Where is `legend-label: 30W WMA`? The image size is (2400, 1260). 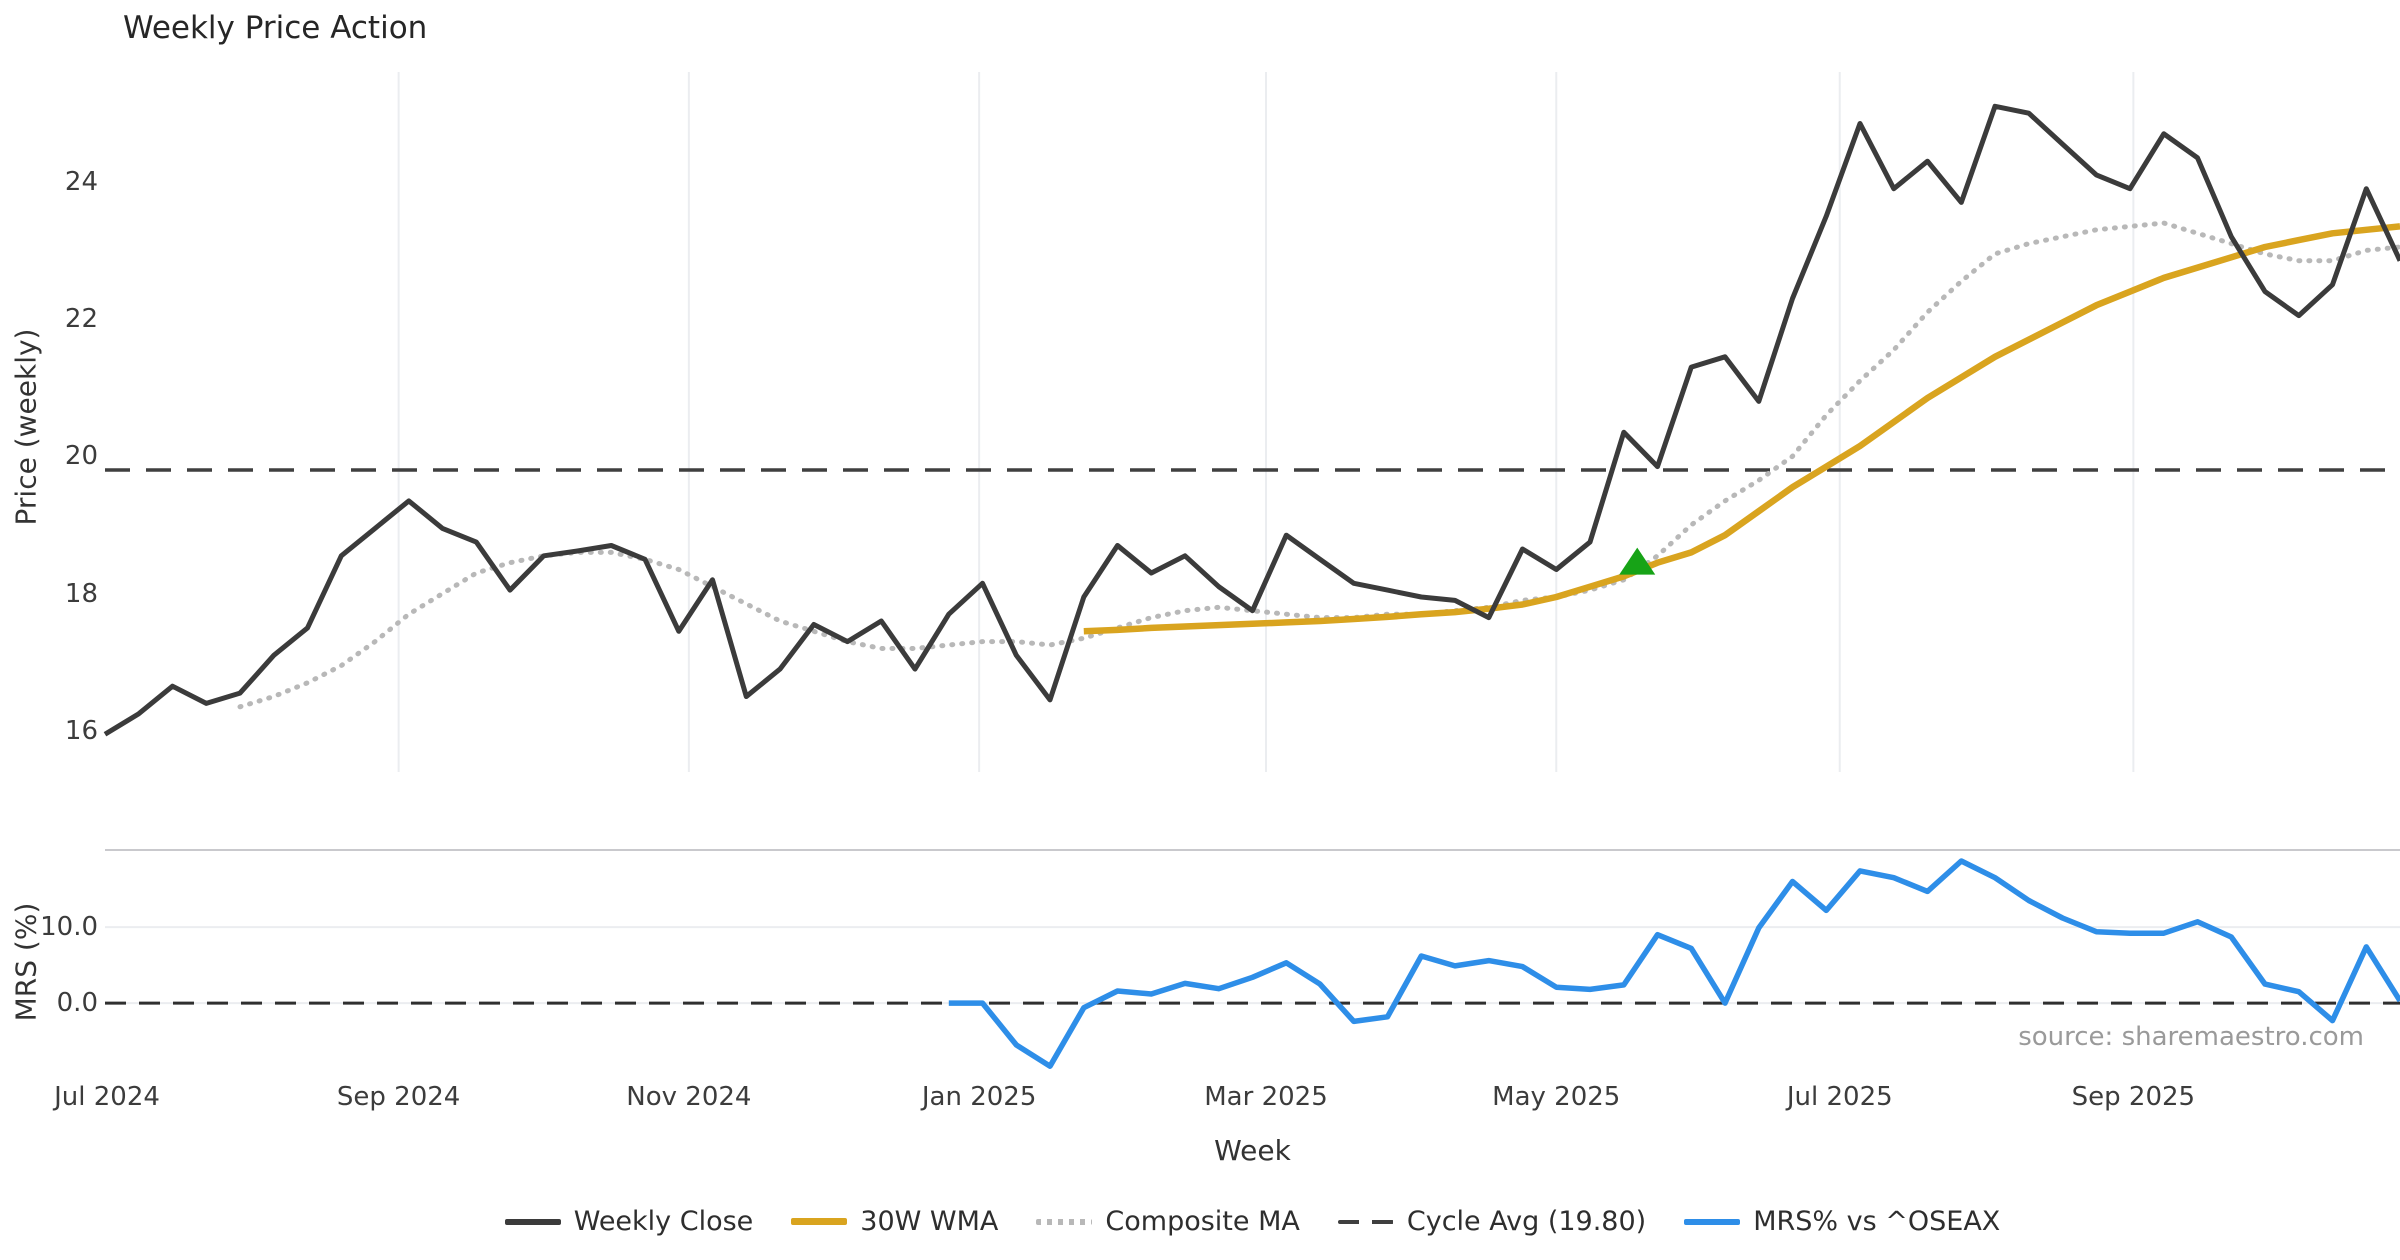 legend-label: 30W WMA is located at coordinates (929, 1221).